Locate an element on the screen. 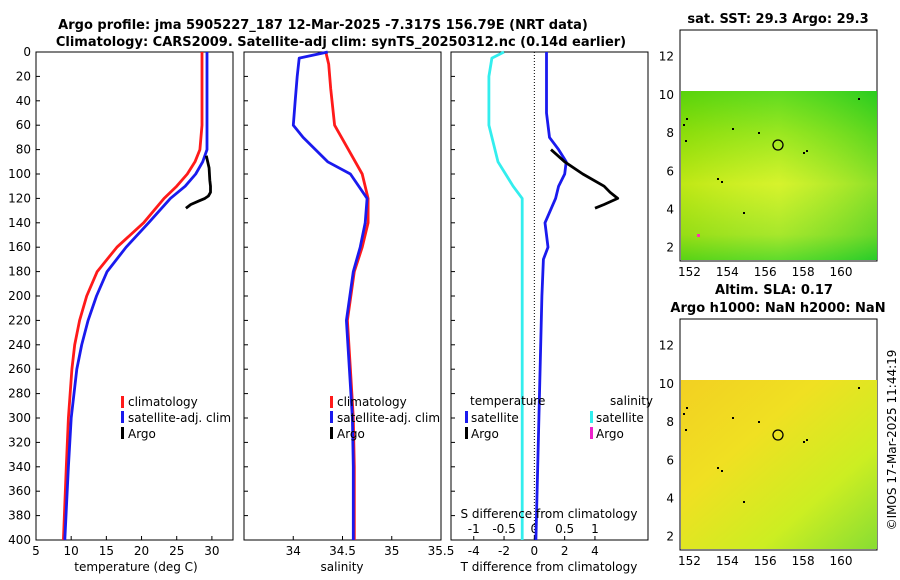 The image size is (900, 580). y-tick-label: 260 is located at coordinates (19, 369).